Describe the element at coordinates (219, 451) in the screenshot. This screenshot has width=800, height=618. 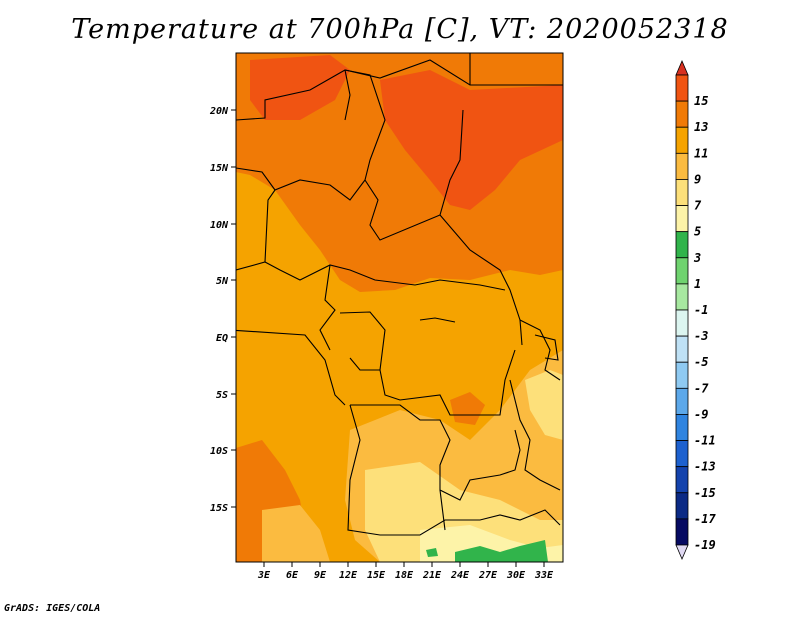
I see `lat-tick-label: 10S` at that location.